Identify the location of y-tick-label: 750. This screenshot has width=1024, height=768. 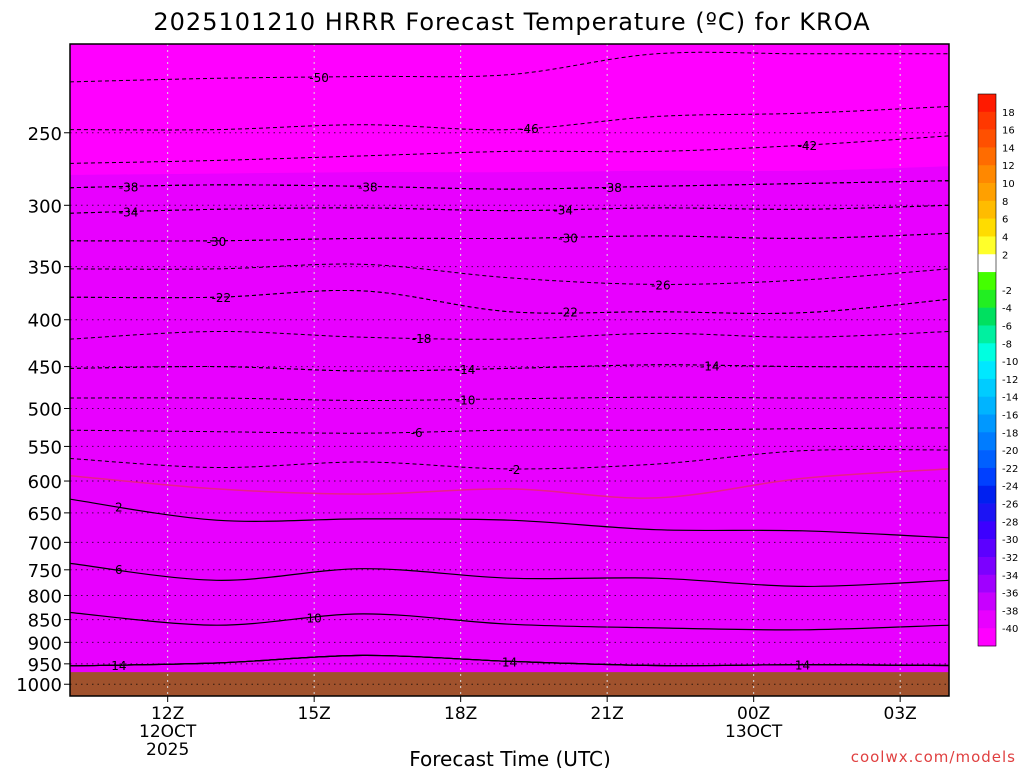
(45, 571).